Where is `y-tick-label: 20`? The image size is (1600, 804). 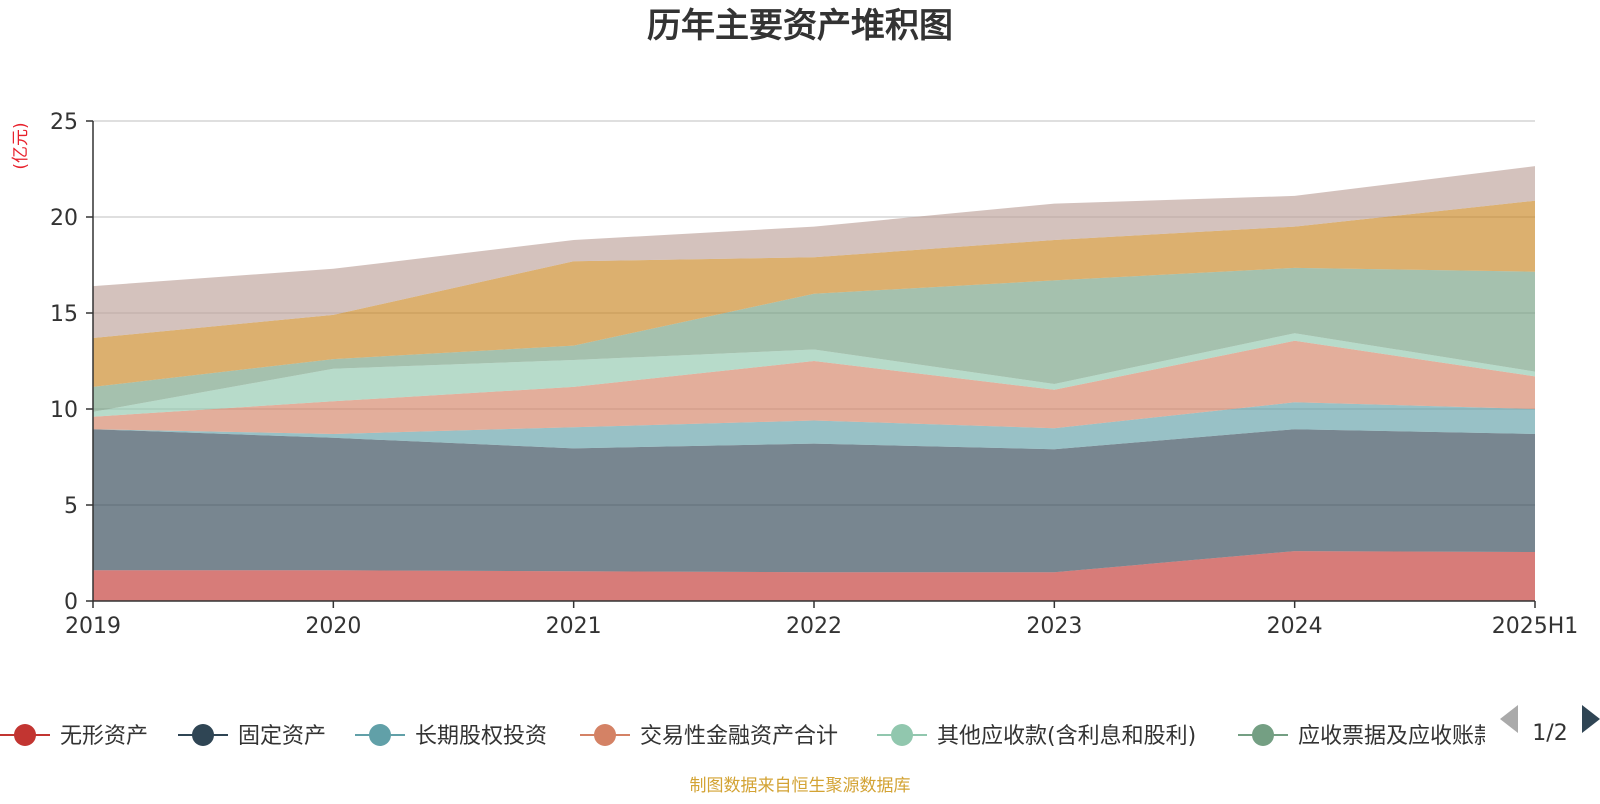 y-tick-label: 20 is located at coordinates (64, 218).